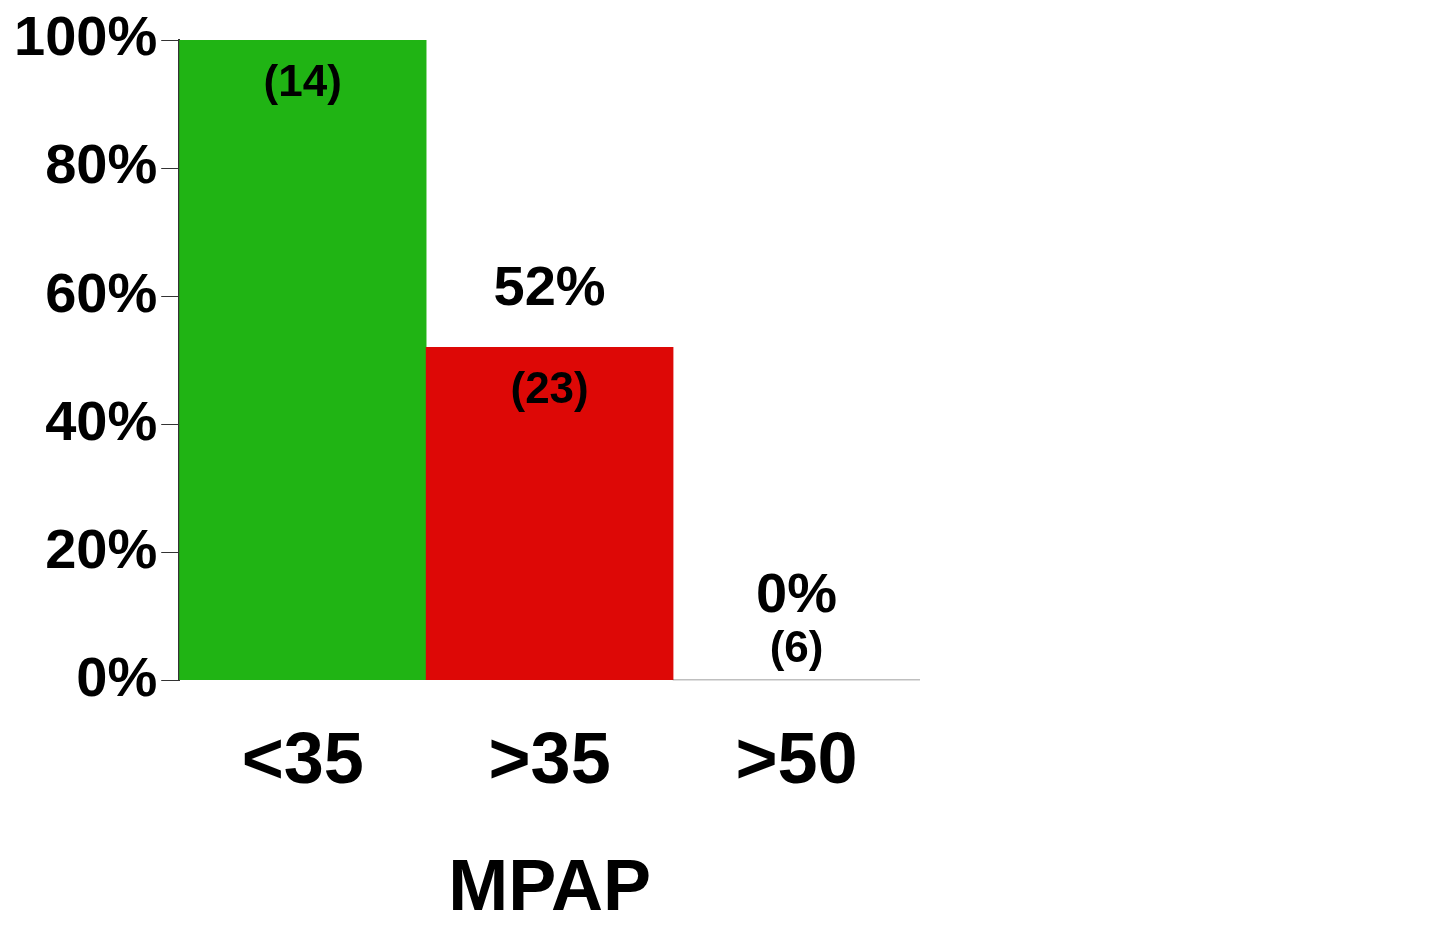 The width and height of the screenshot is (1440, 933). Describe the element at coordinates (101, 548) in the screenshot. I see `y-tick-label: 20%` at that location.